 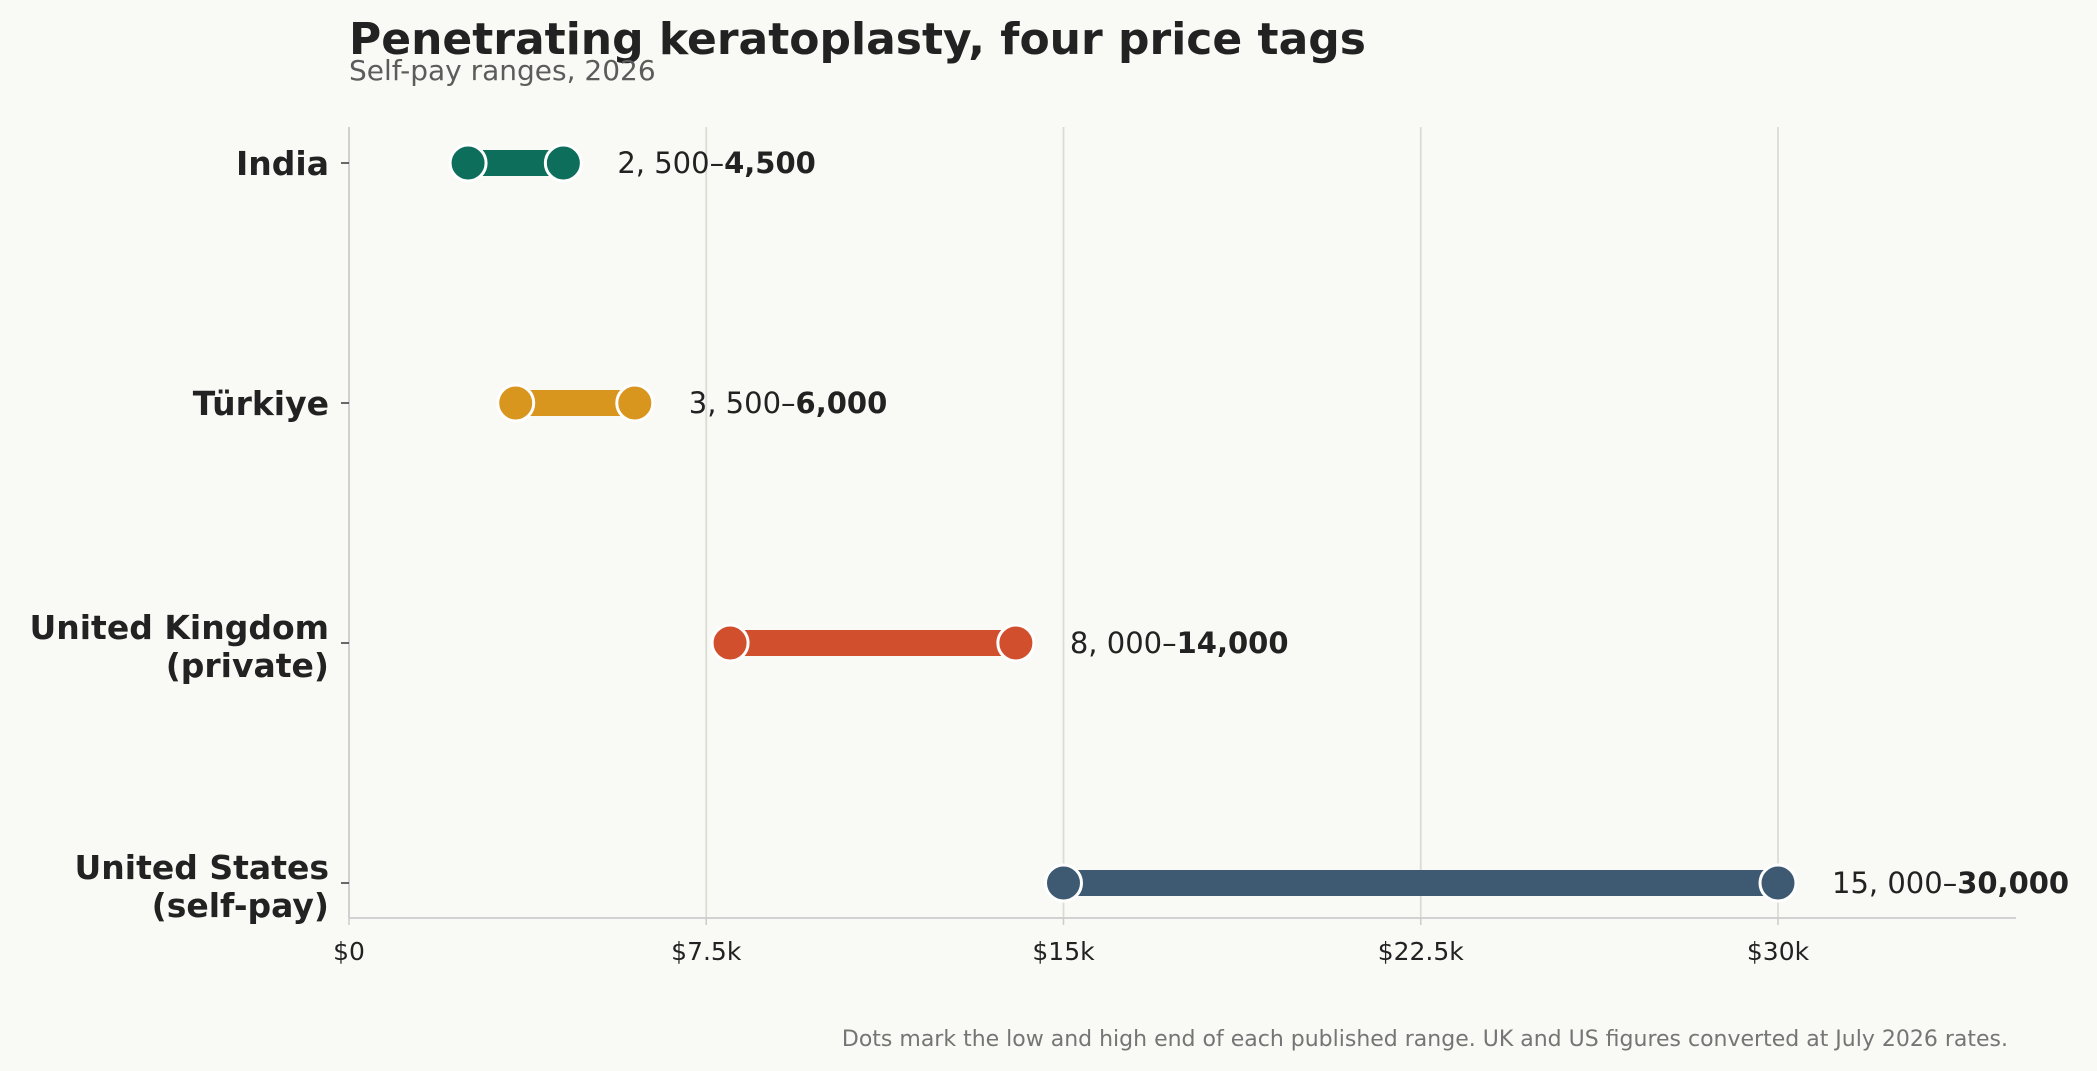 I want to click on range-label-low-1: 3, 500–, so click(x=742, y=403).